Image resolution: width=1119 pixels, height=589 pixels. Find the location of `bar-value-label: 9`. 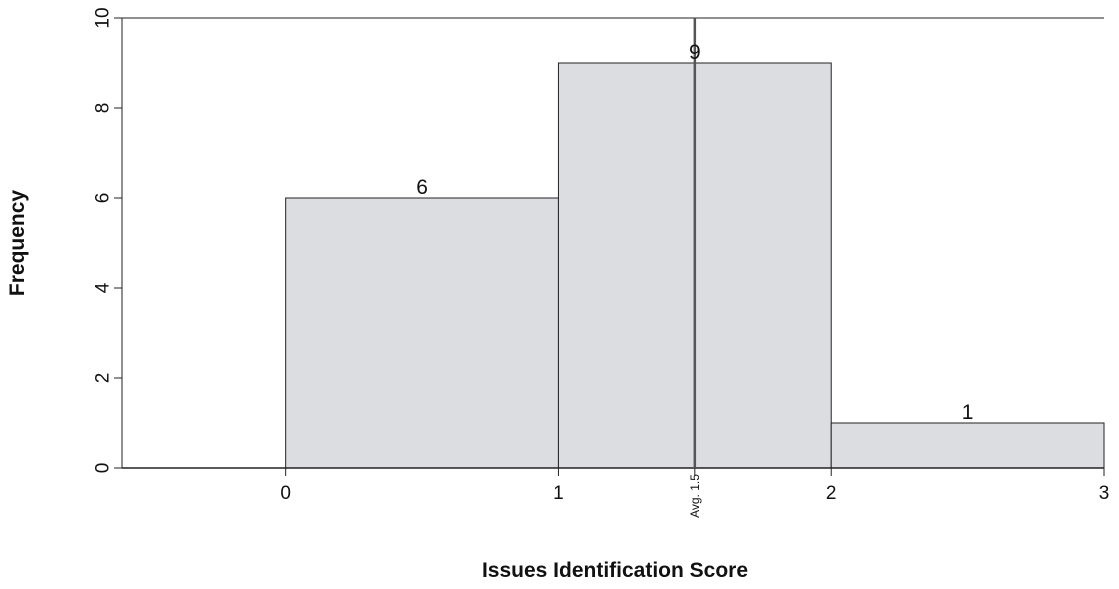

bar-value-label: 9 is located at coordinates (695, 52).